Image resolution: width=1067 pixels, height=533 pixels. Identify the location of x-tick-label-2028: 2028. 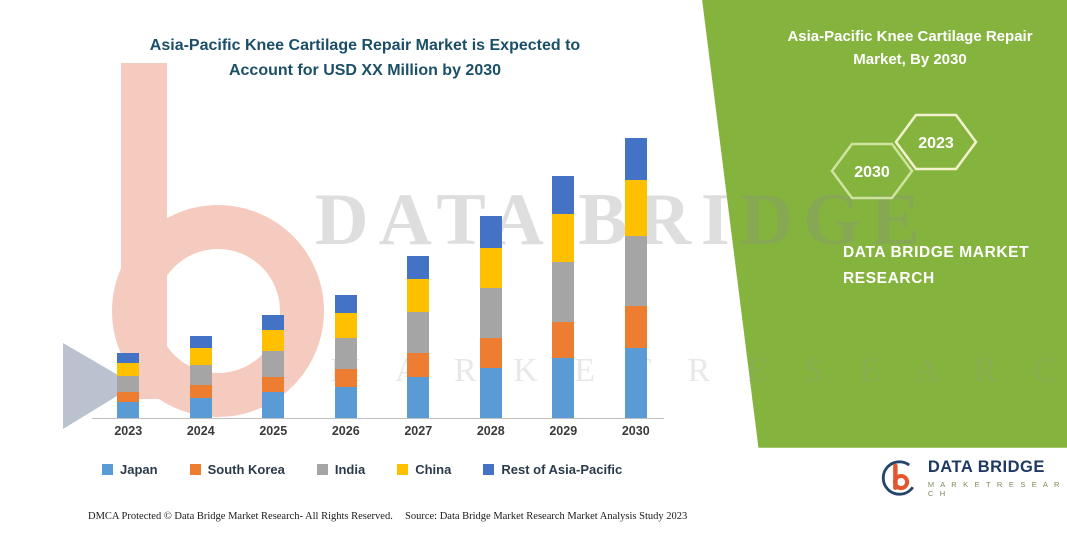
(490, 431).